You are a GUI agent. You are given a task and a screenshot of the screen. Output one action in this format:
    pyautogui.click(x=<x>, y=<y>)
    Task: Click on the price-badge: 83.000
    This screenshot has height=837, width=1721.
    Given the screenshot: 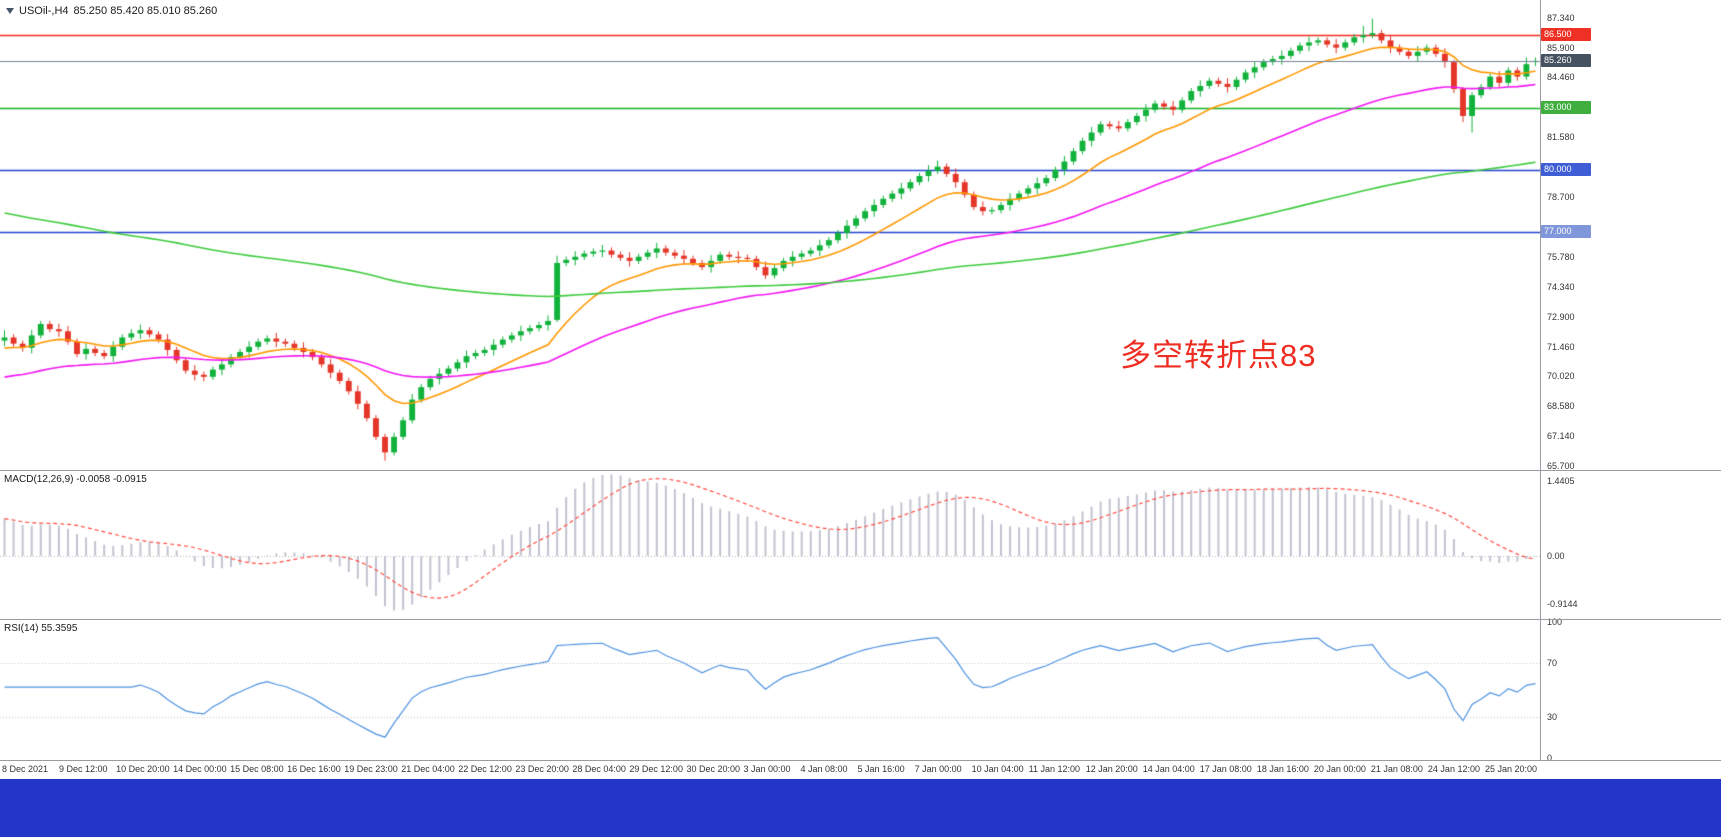 What is the action you would take?
    pyautogui.click(x=1566, y=107)
    